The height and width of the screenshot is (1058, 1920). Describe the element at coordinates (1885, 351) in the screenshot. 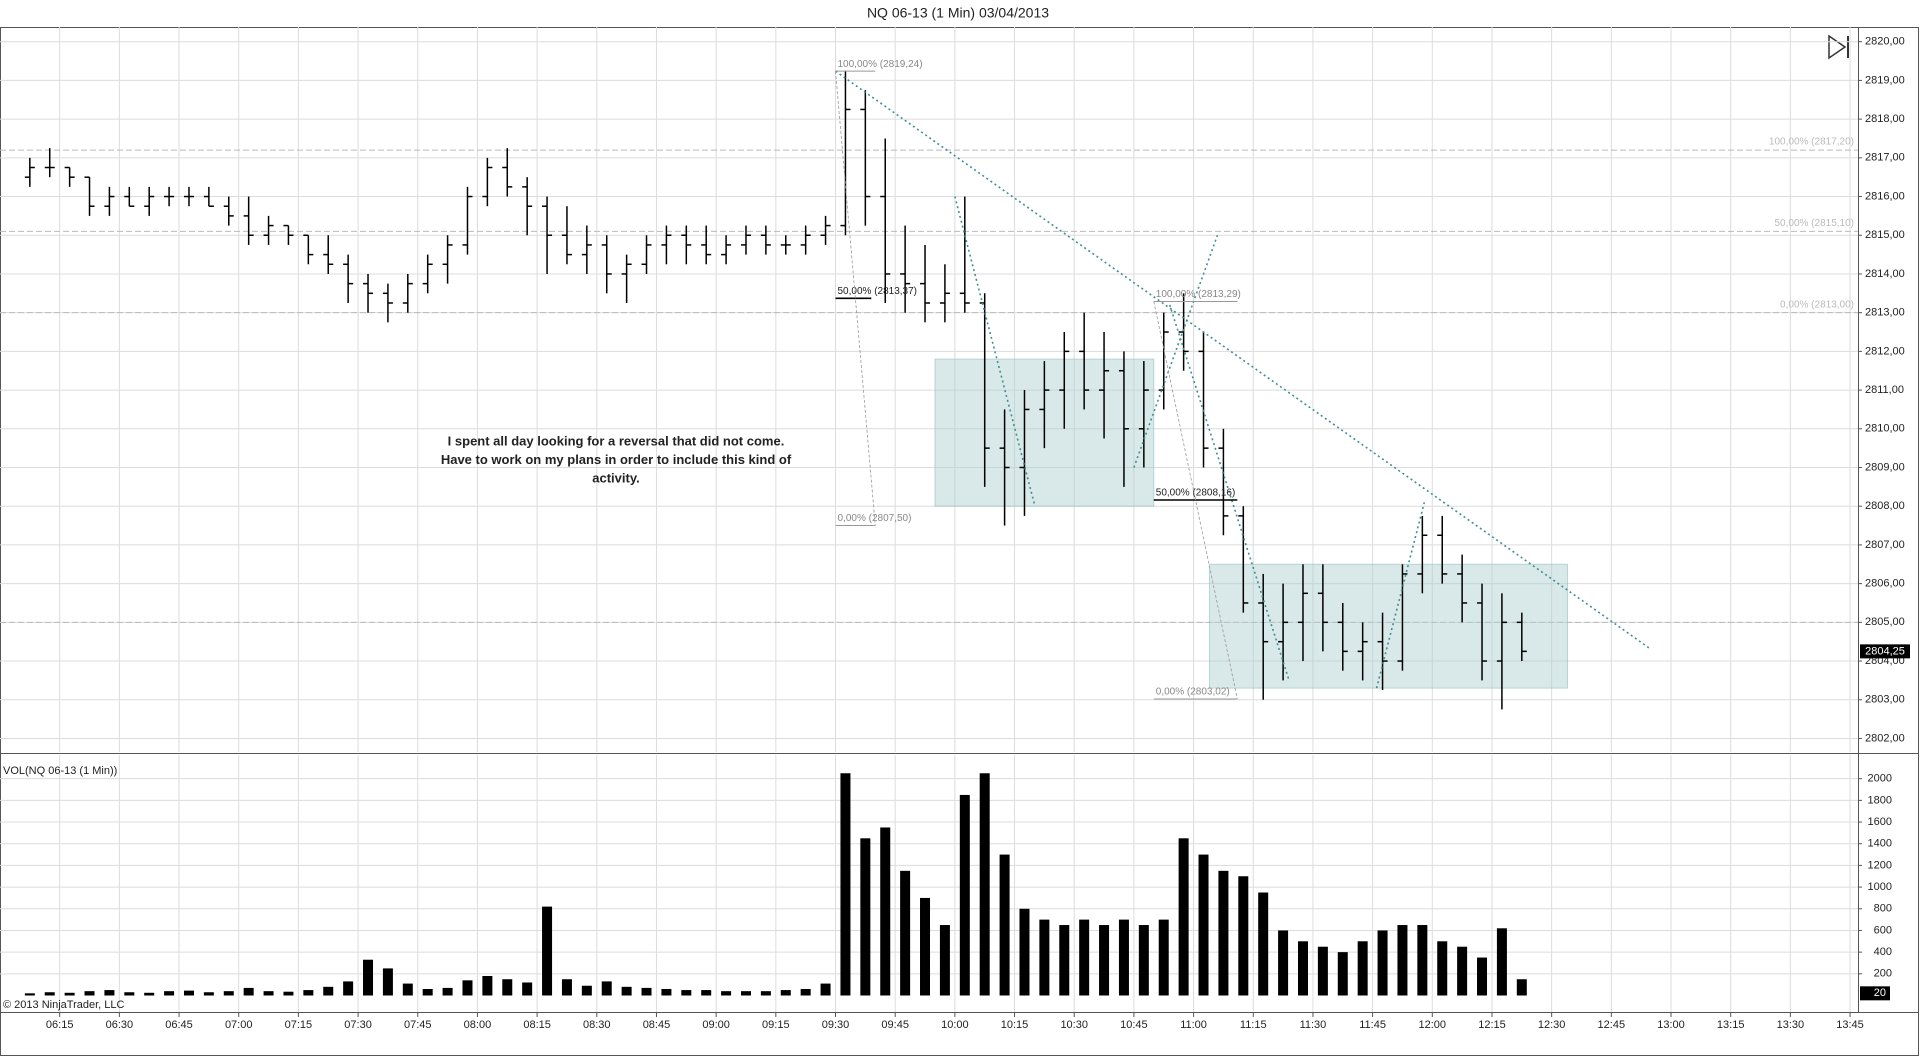

I see `y-tick-label: 2812,00` at that location.